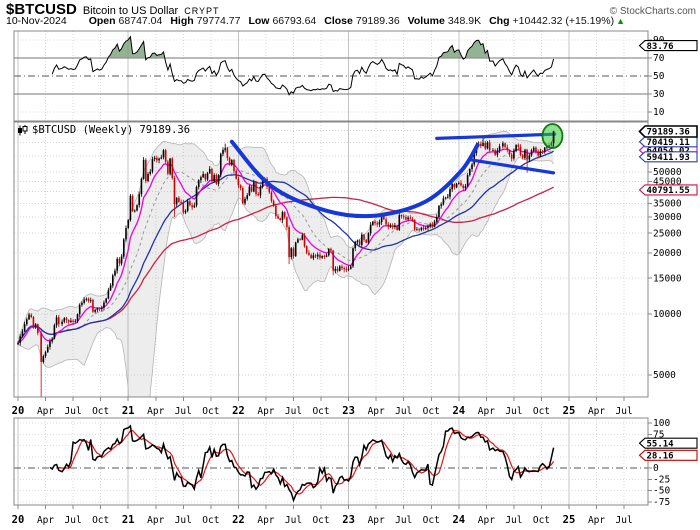  Describe the element at coordinates (621, 21) in the screenshot. I see `change-up-arrow-icon: ▲` at that location.